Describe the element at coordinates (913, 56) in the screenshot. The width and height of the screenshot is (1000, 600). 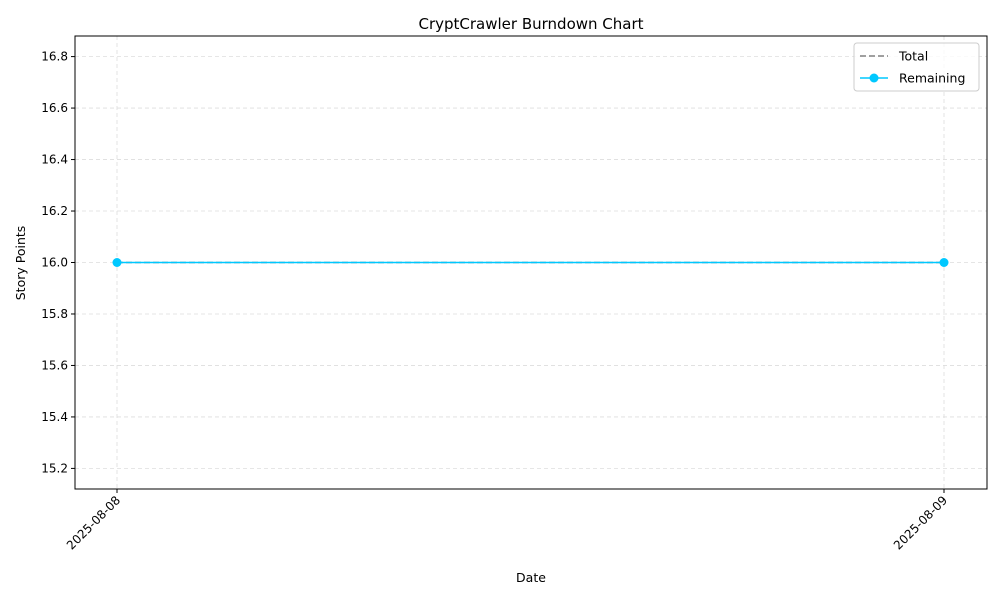
I see `legend-total-label: Total` at that location.